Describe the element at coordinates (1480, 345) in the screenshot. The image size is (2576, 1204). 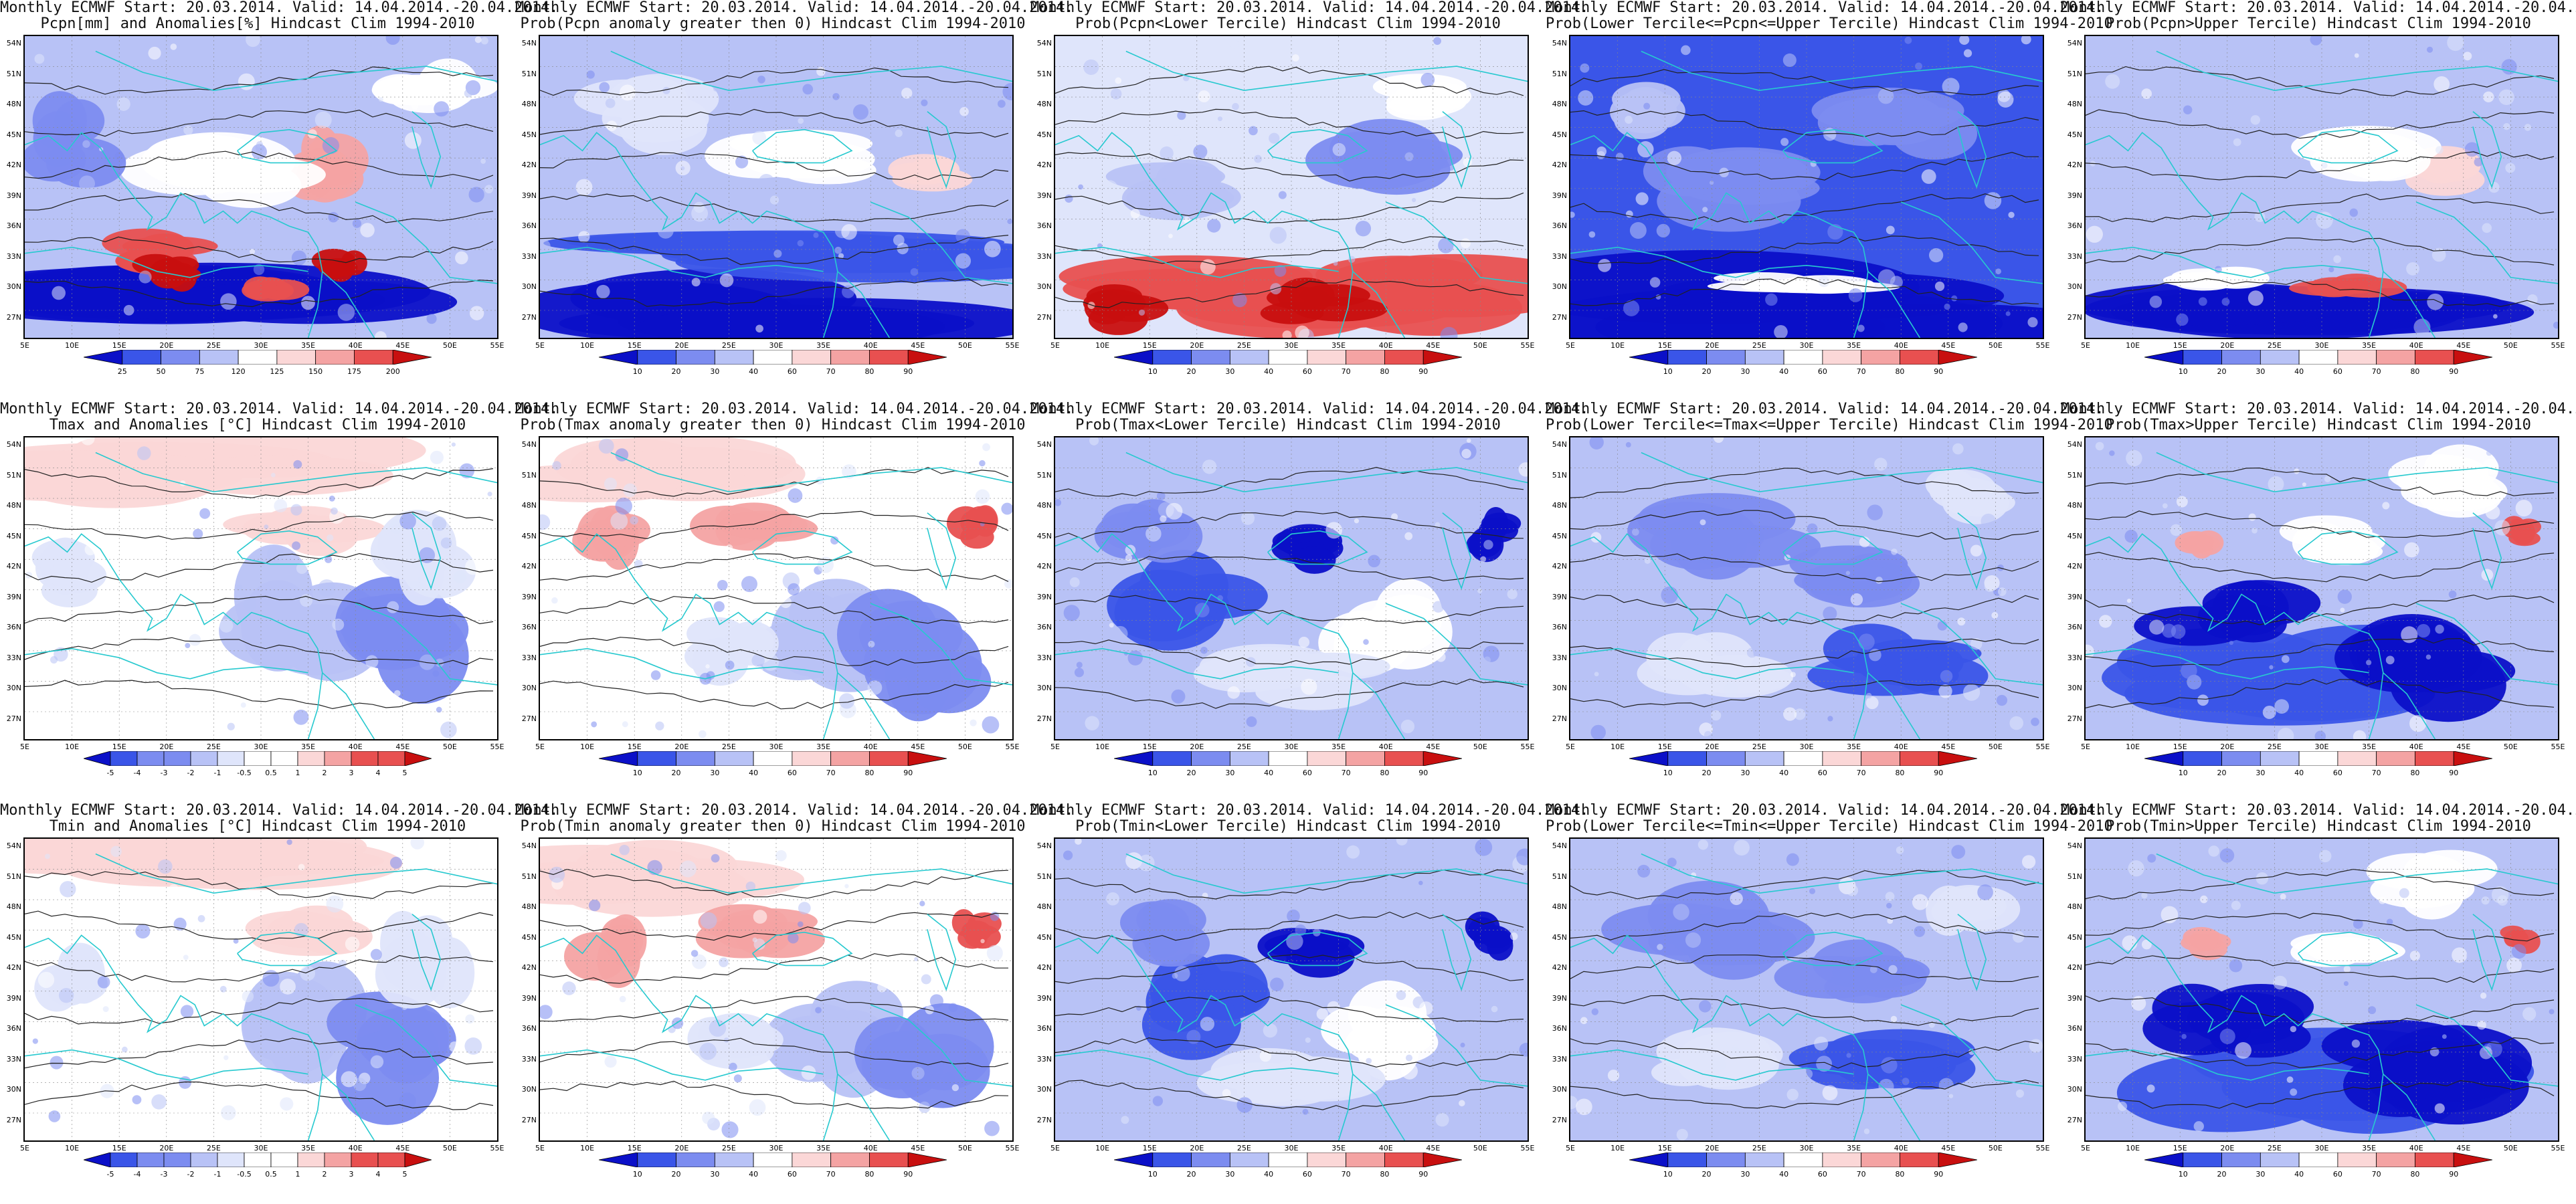
I see `longitude-label: 50E` at that location.